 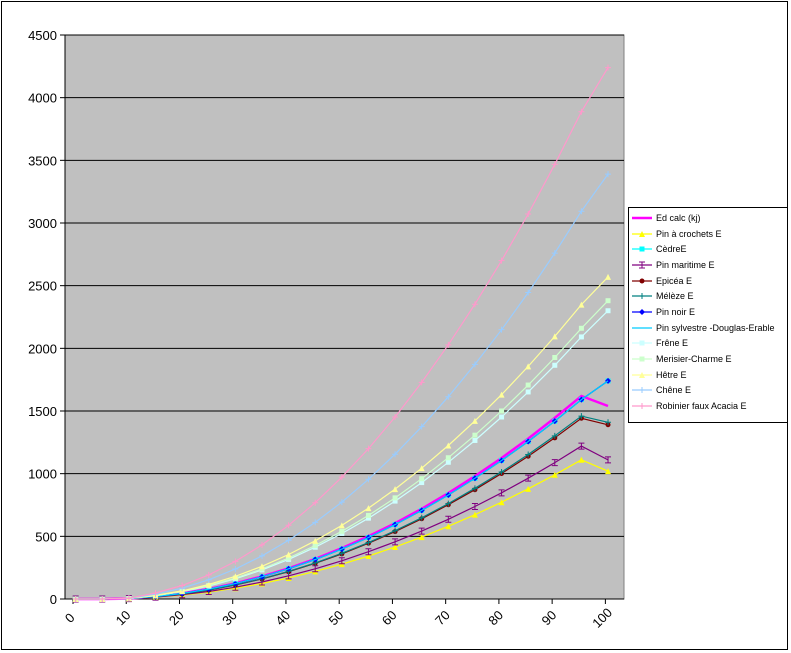 I want to click on legend-item: Merisier-Charme E, so click(x=709, y=359).